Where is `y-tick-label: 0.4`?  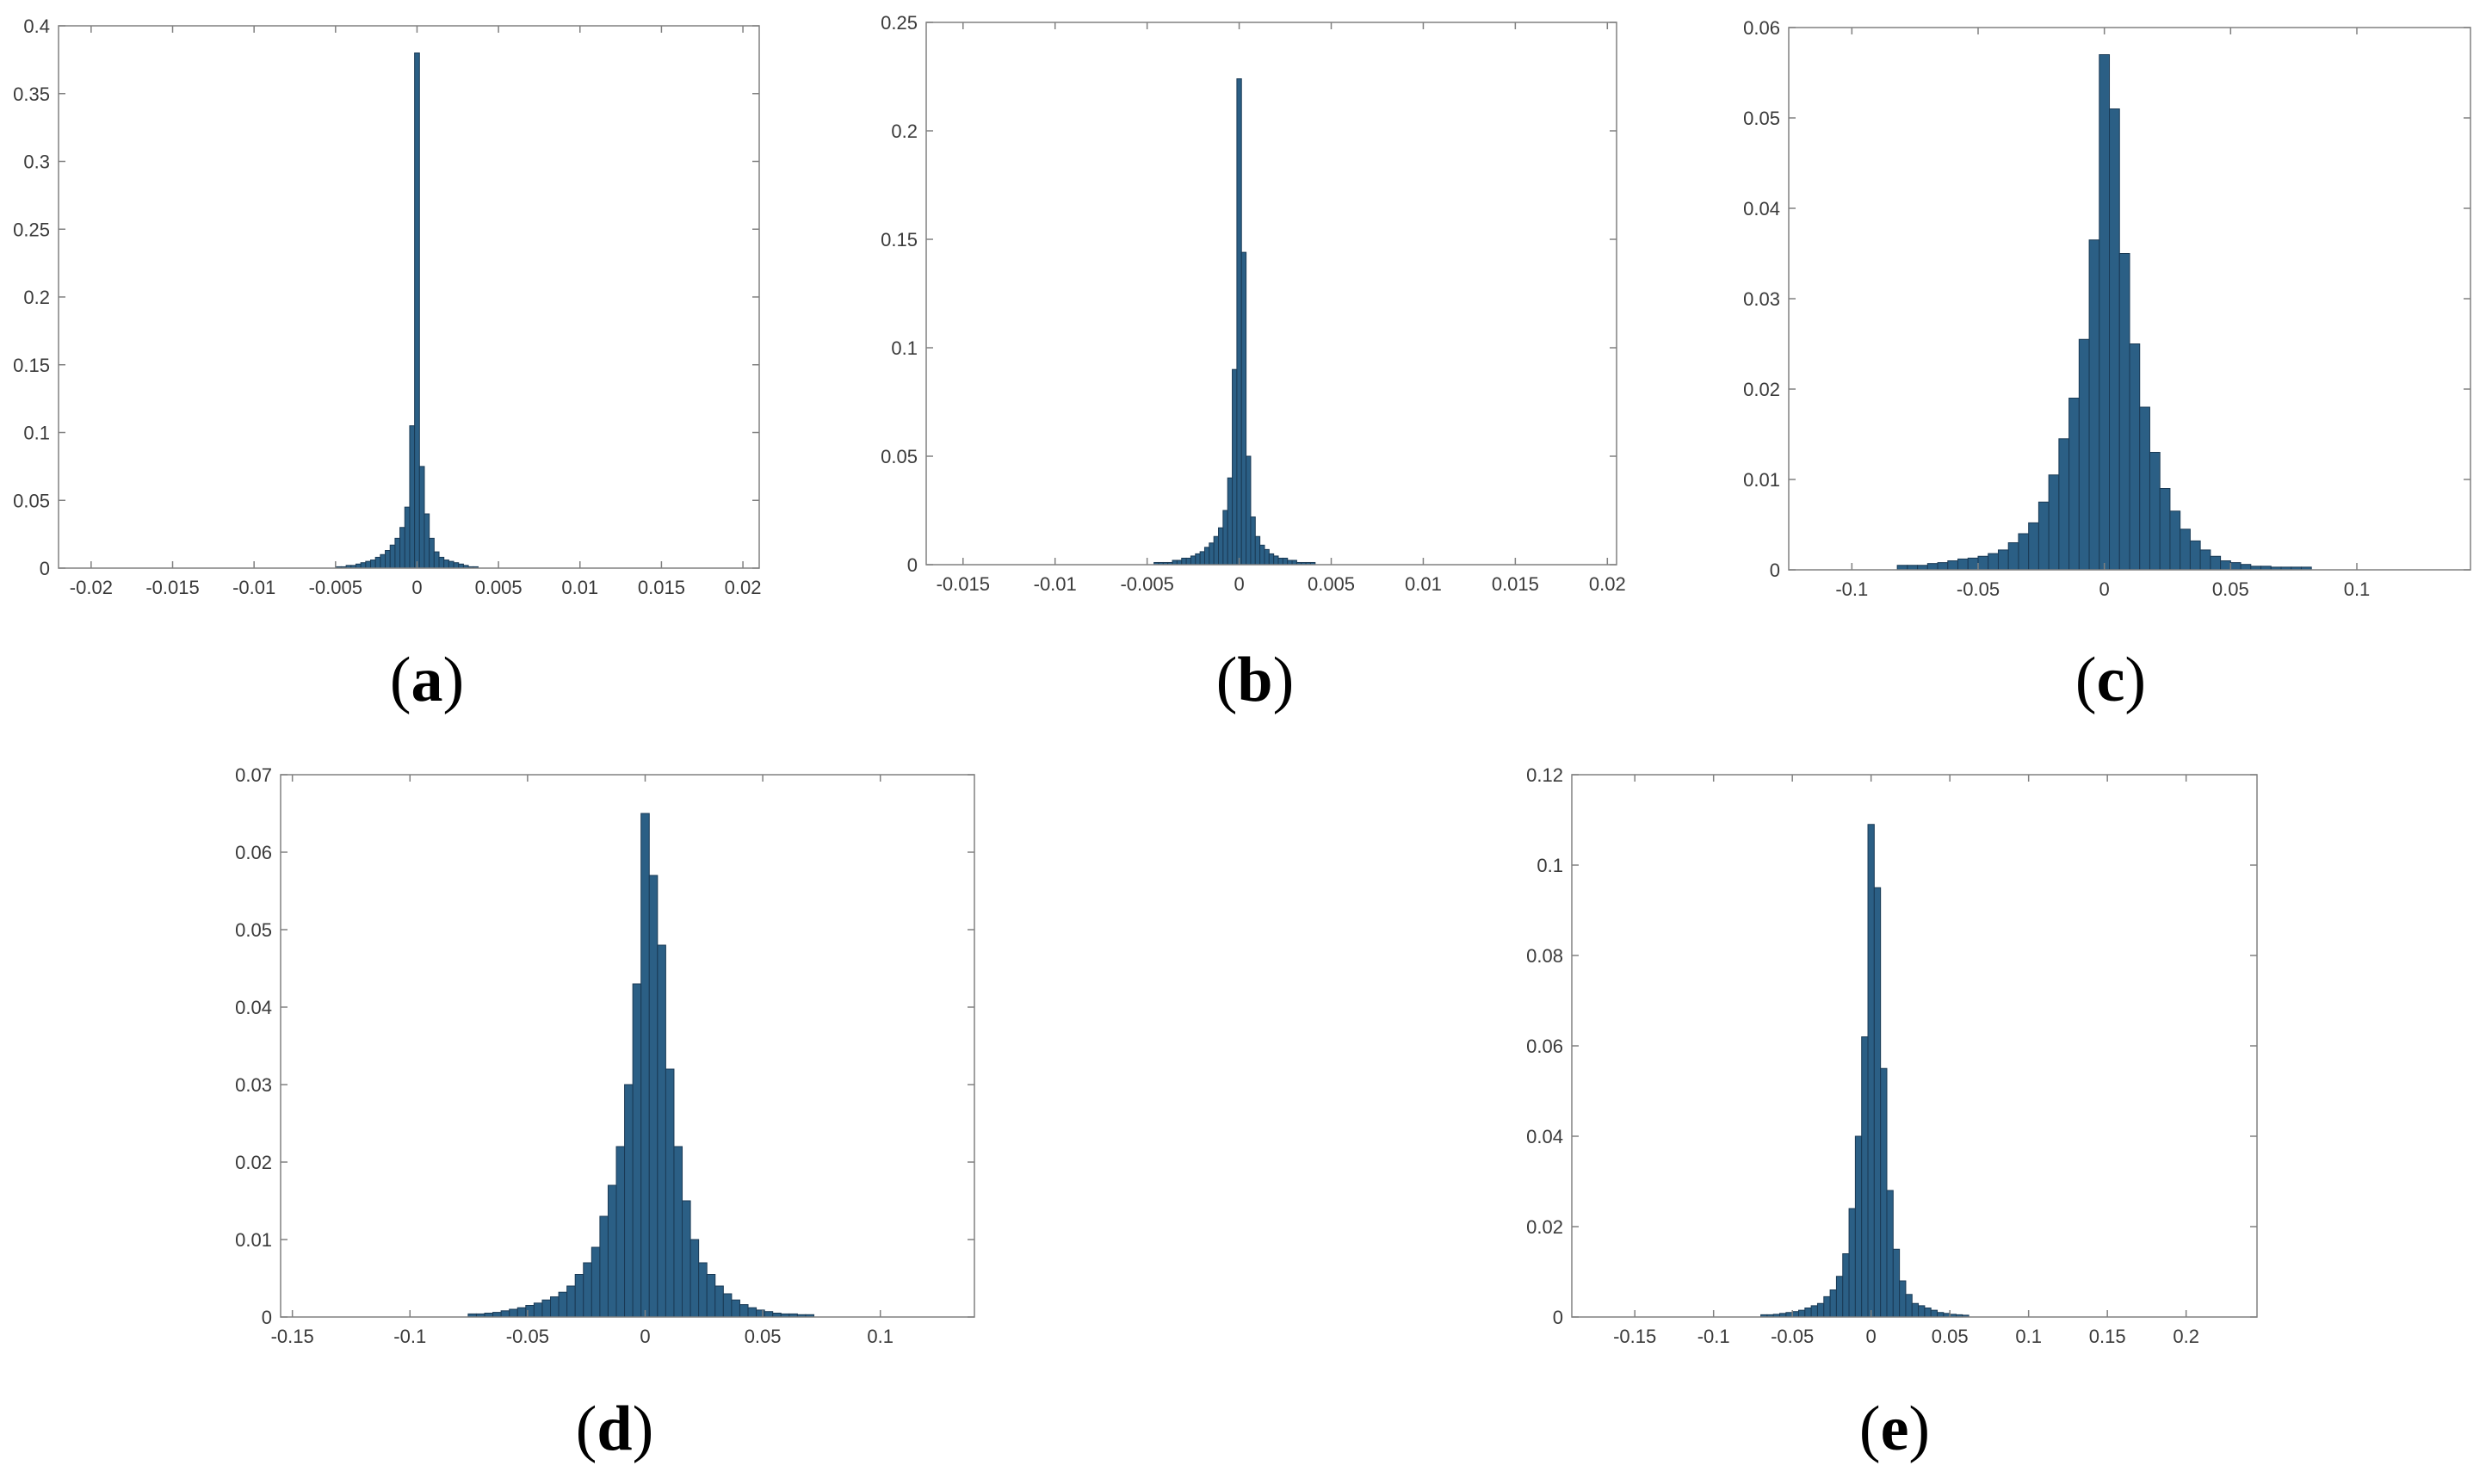 y-tick-label: 0.4 is located at coordinates (36, 26).